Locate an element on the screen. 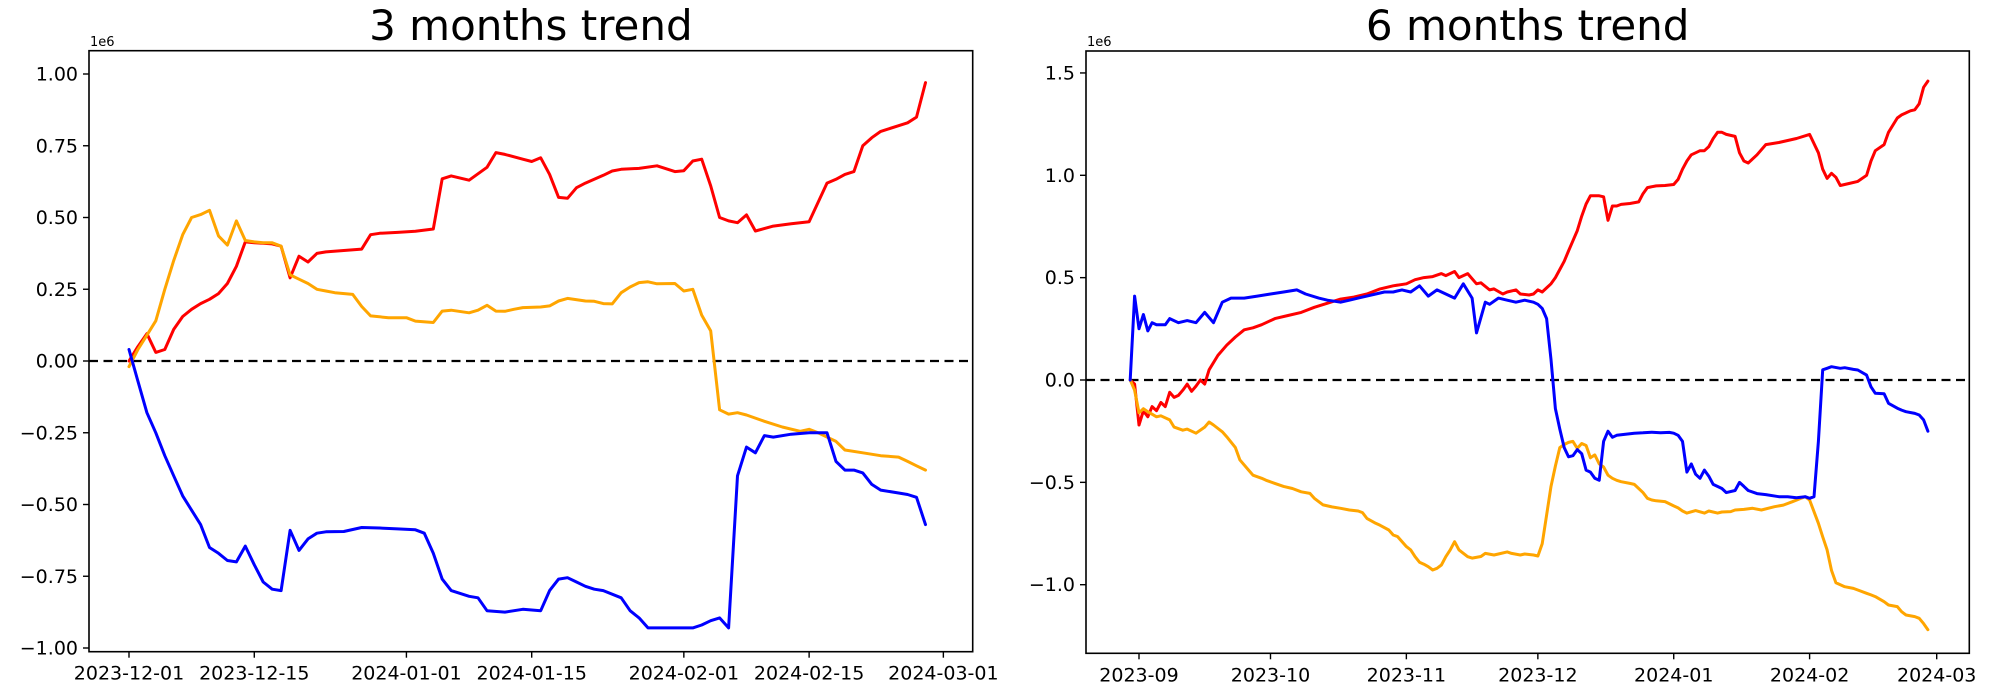 The width and height of the screenshot is (2000, 700). x-tick-label: 2023-12-01 is located at coordinates (129, 674).